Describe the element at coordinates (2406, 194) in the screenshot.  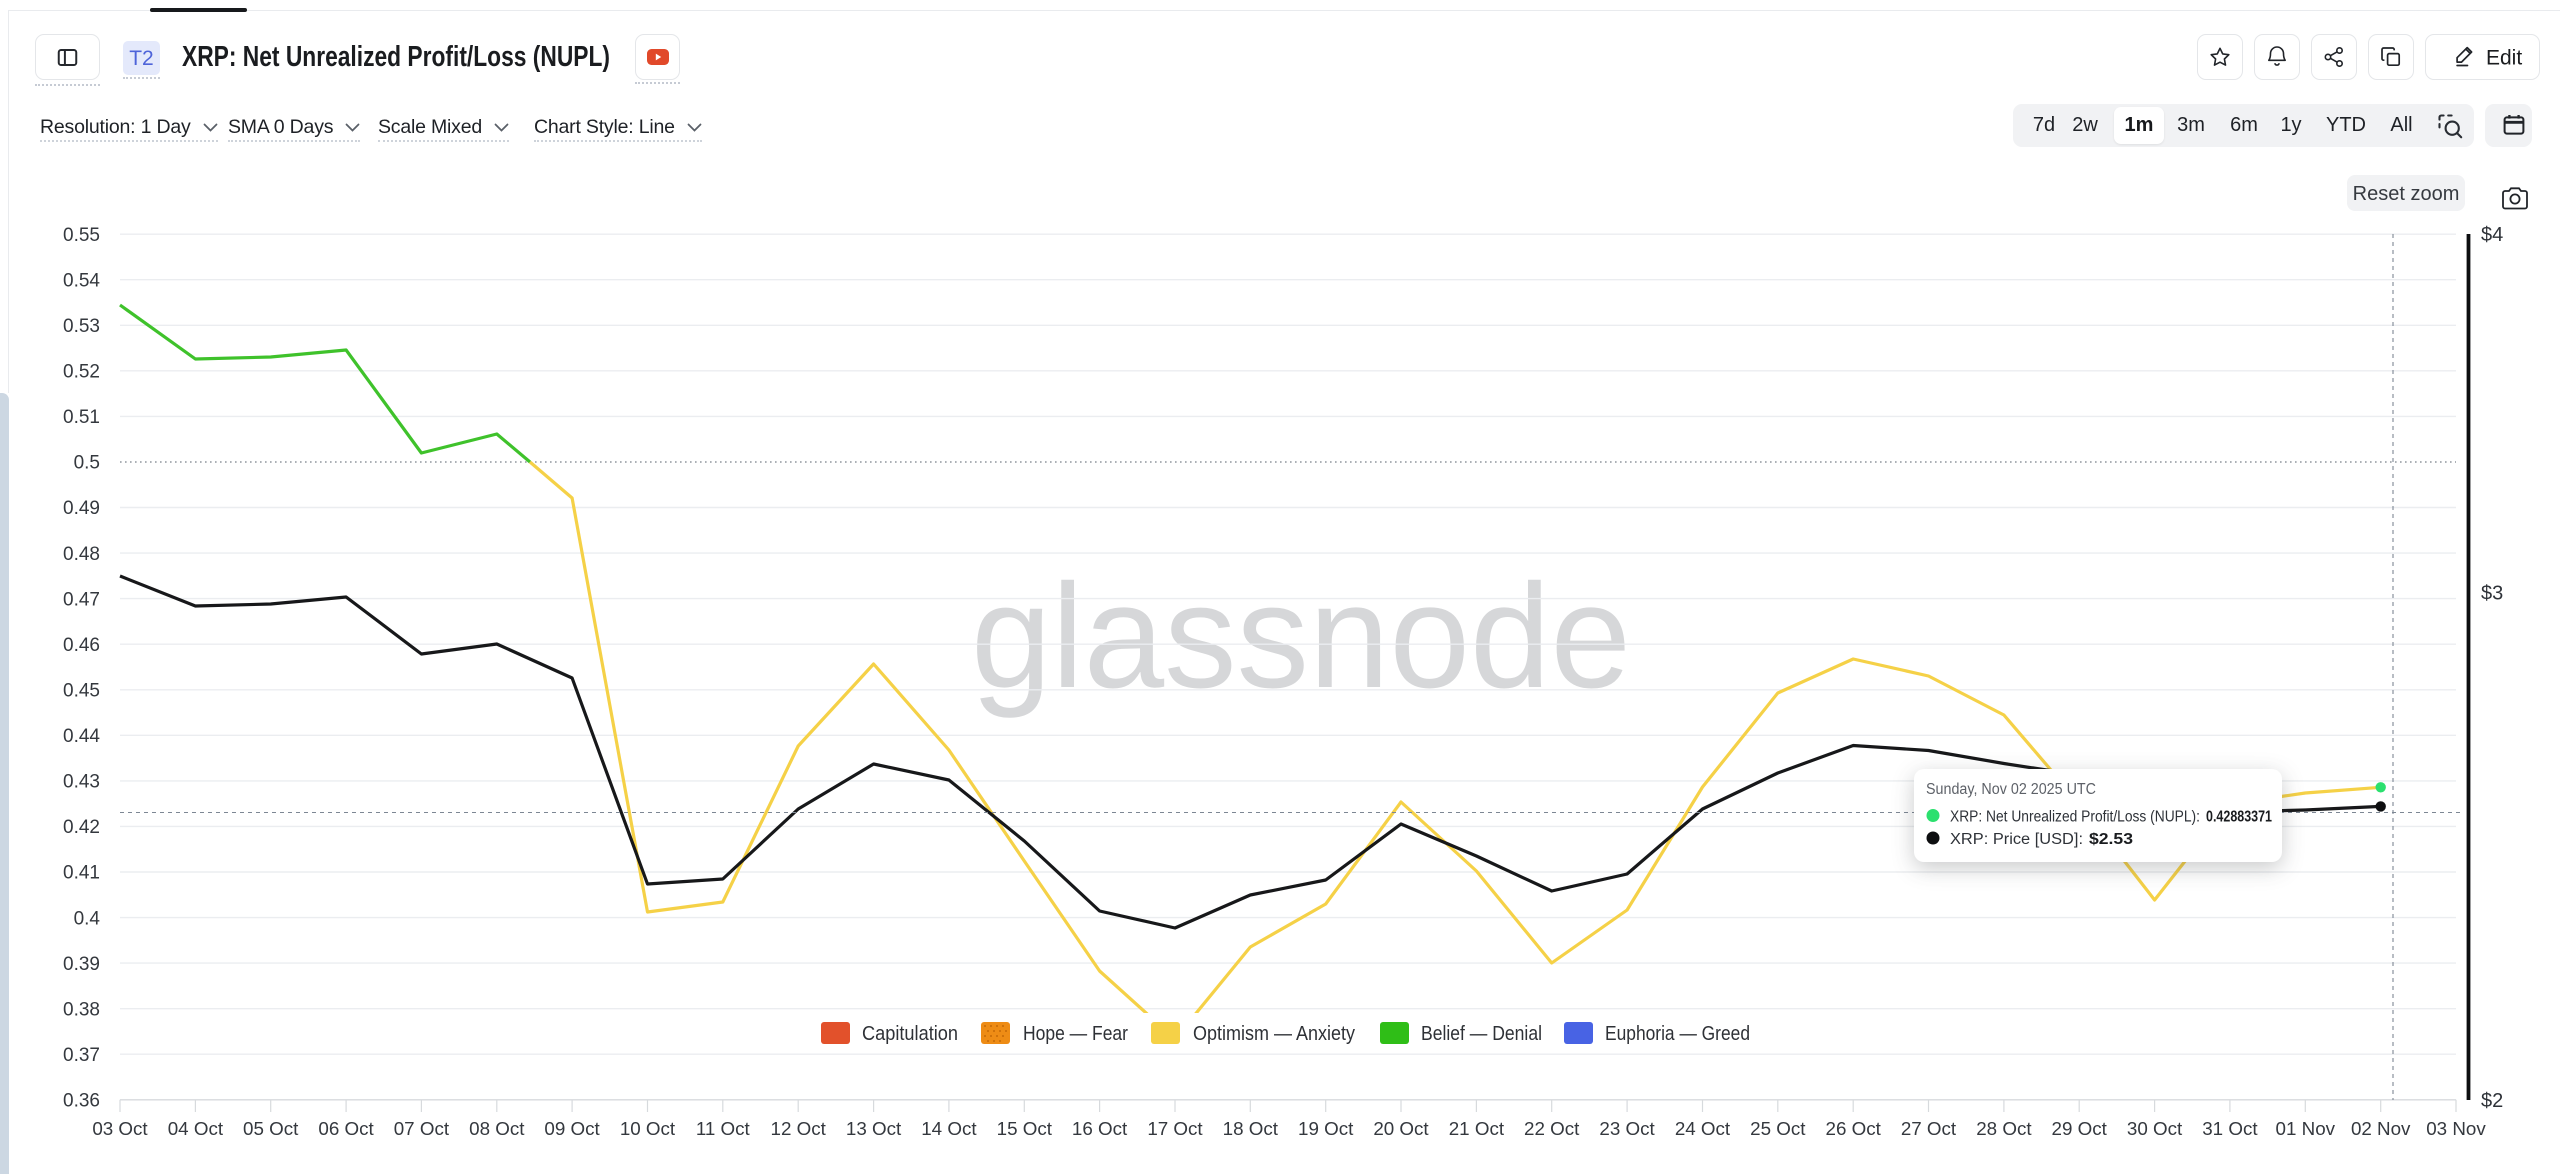
I see `svg-text: Reset zoom` at that location.